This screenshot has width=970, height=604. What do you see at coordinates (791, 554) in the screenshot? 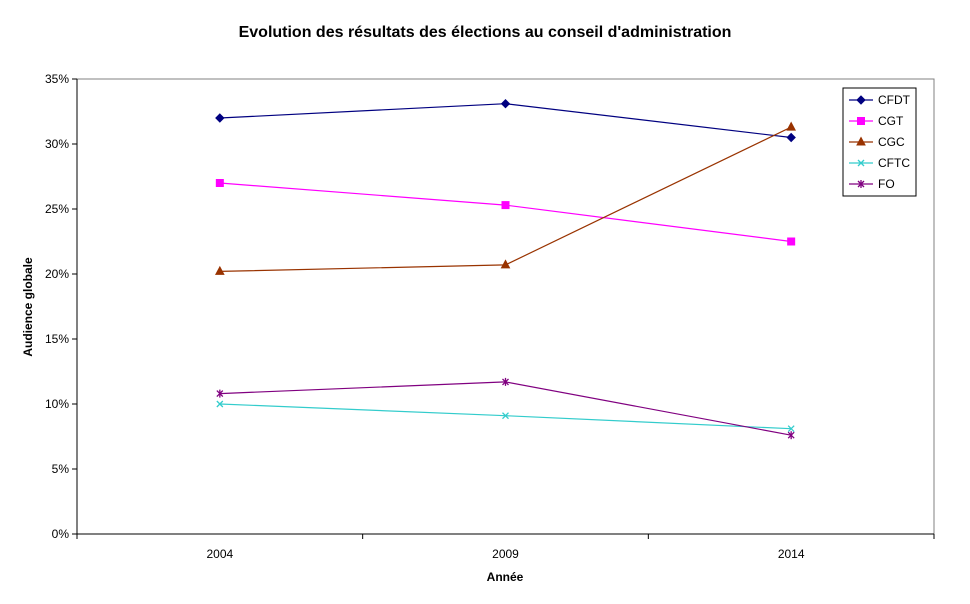
I see `x-tick-label: 2014` at bounding box center [791, 554].